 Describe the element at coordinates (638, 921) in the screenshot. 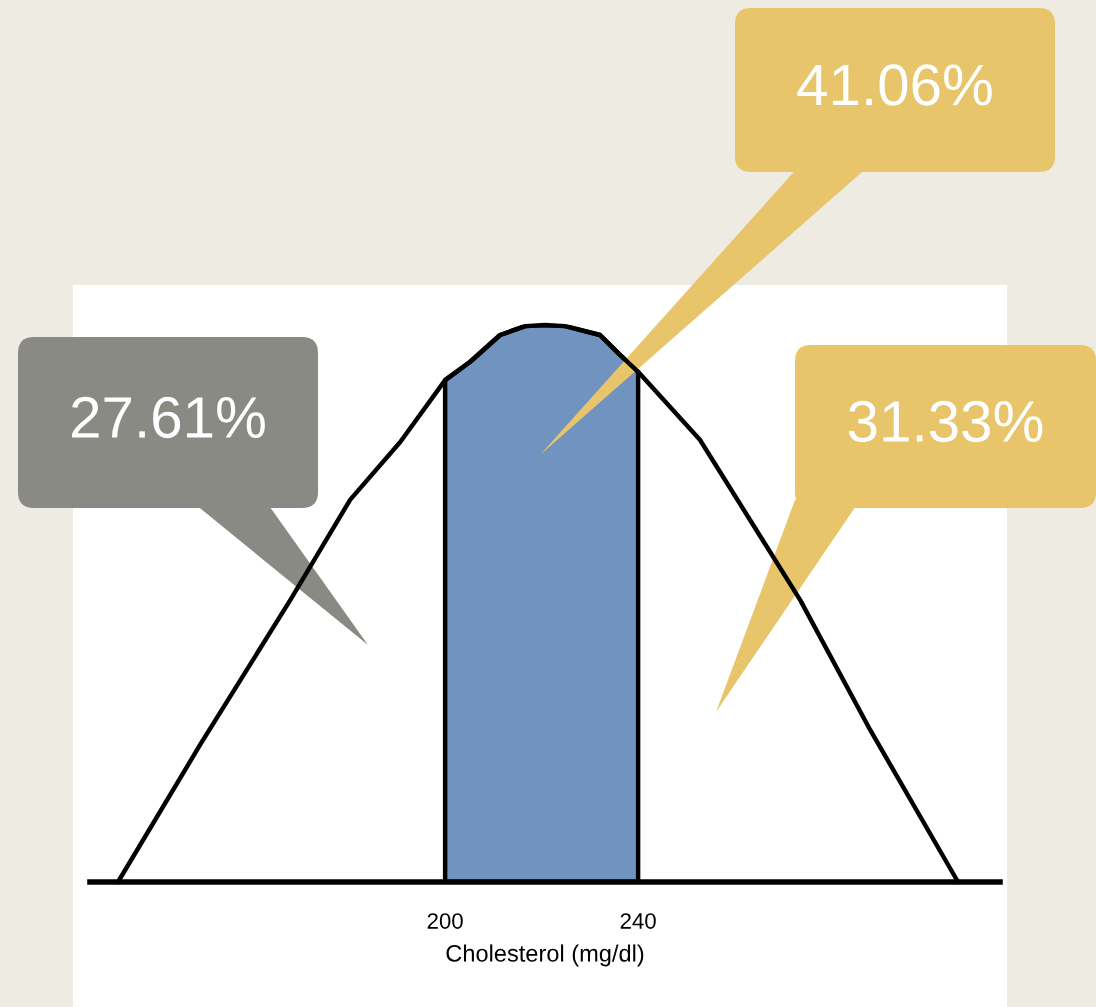

I see `x-tick-label: 240` at that location.